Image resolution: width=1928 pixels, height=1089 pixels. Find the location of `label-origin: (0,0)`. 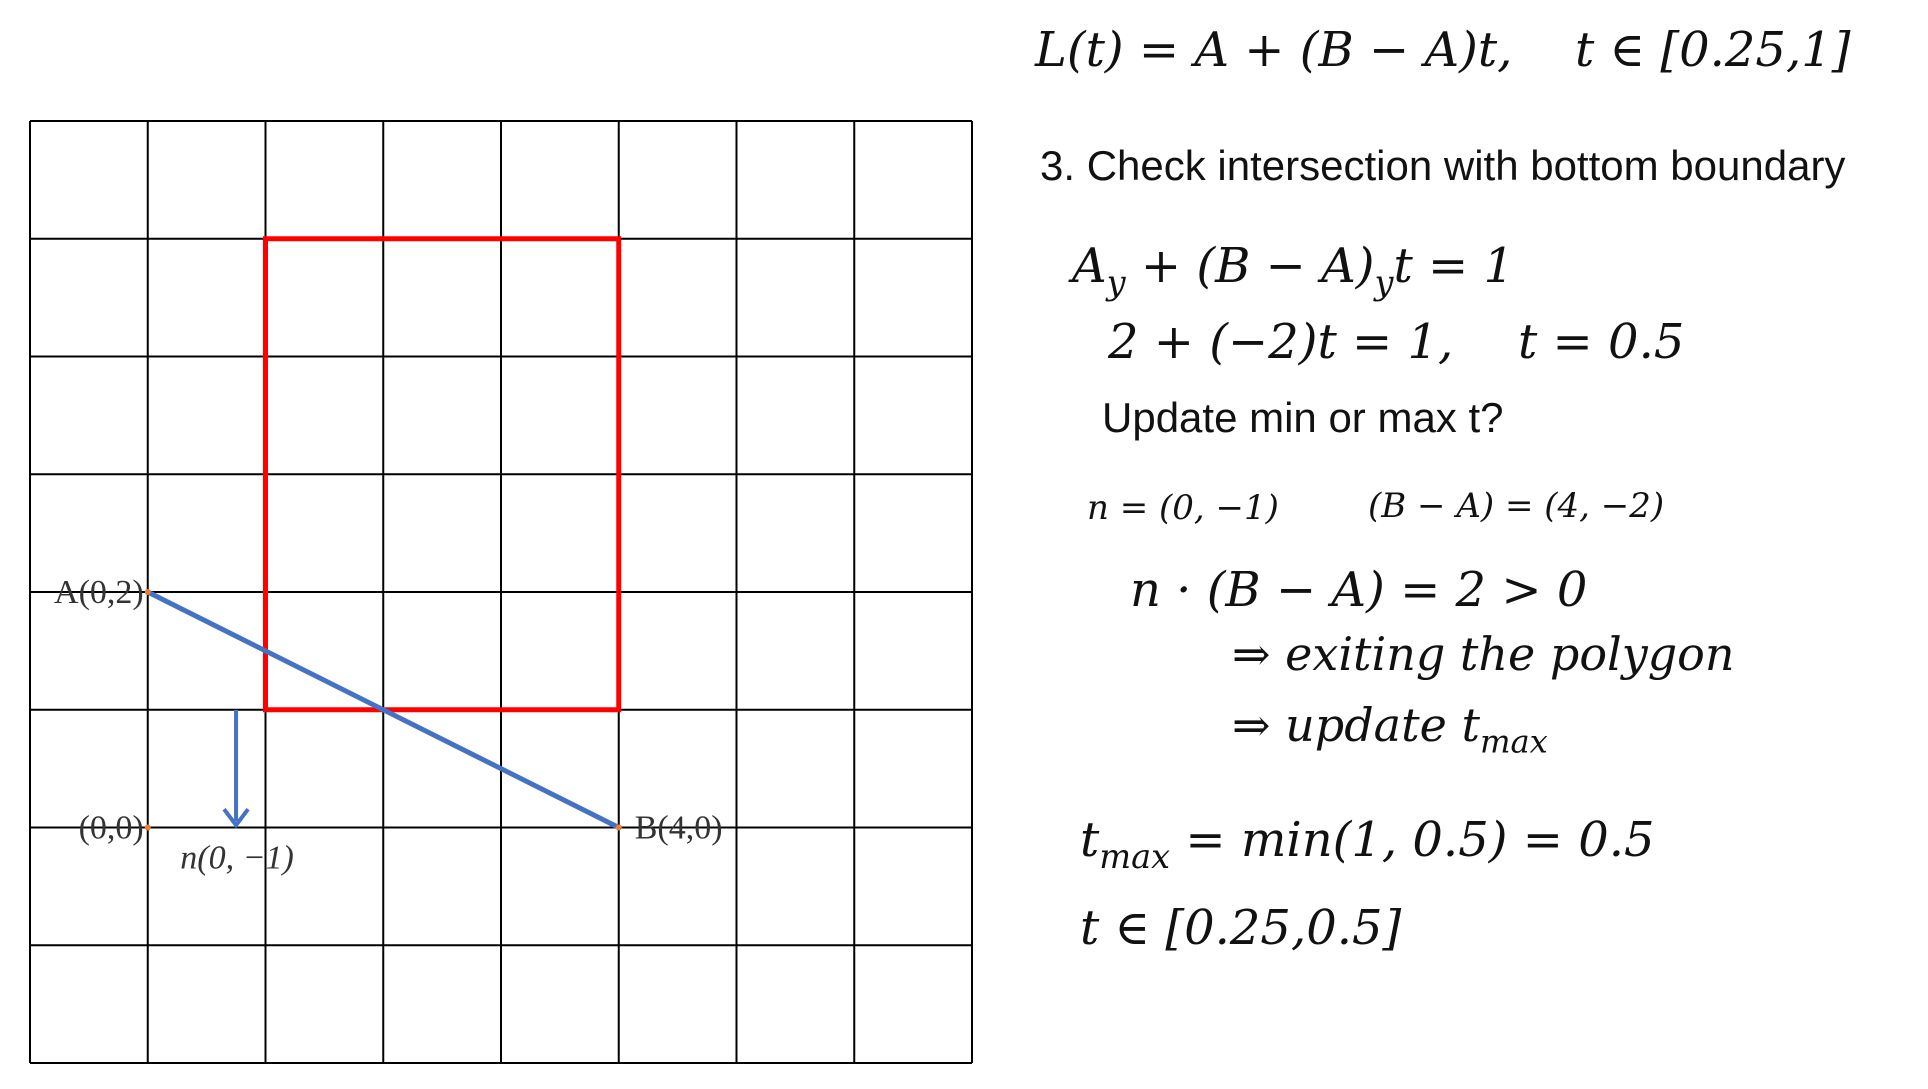

label-origin: (0,0) is located at coordinates (111, 828).